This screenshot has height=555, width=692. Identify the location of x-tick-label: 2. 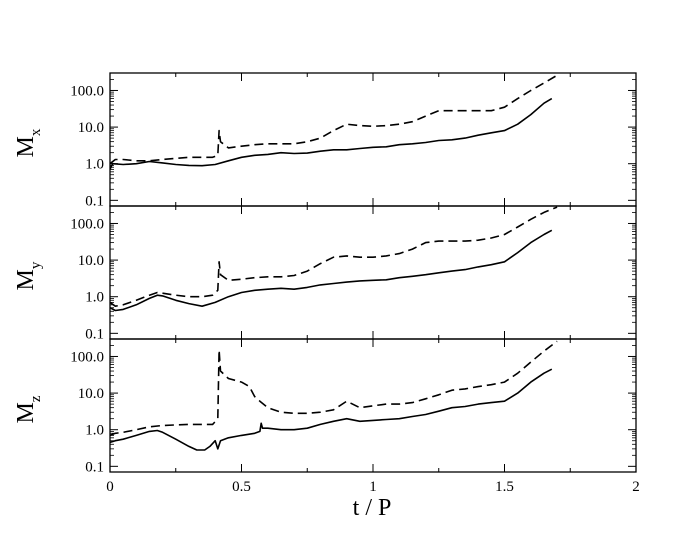
(636, 487).